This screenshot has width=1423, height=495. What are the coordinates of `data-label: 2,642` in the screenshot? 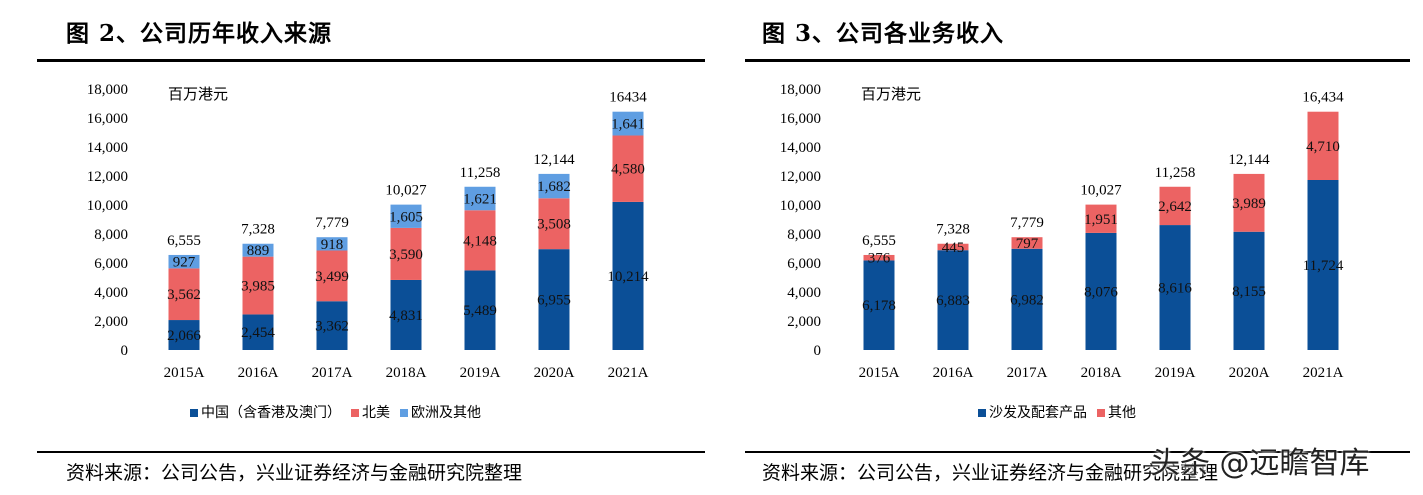 It's located at (1175, 207).